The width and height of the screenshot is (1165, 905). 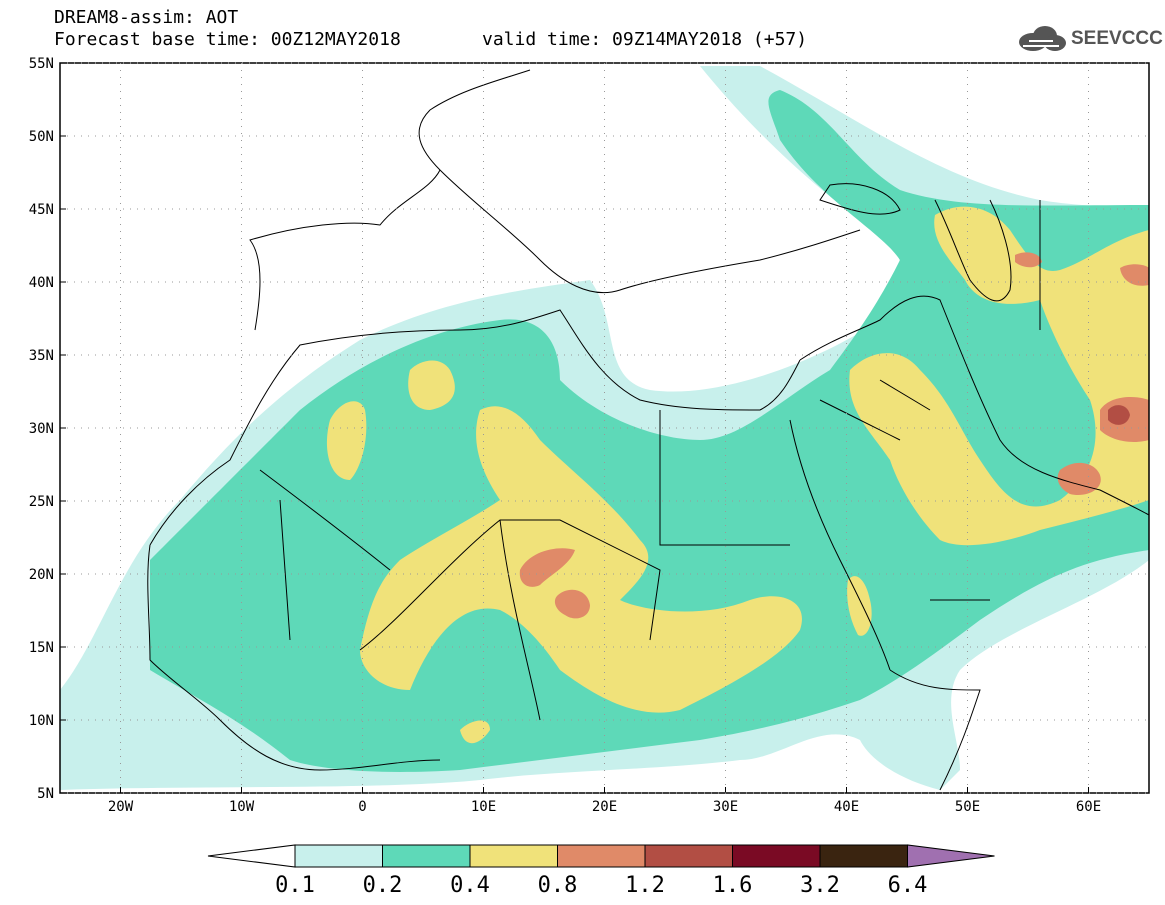 What do you see at coordinates (483, 807) in the screenshot?
I see `tick-label-lon: 10E` at bounding box center [483, 807].